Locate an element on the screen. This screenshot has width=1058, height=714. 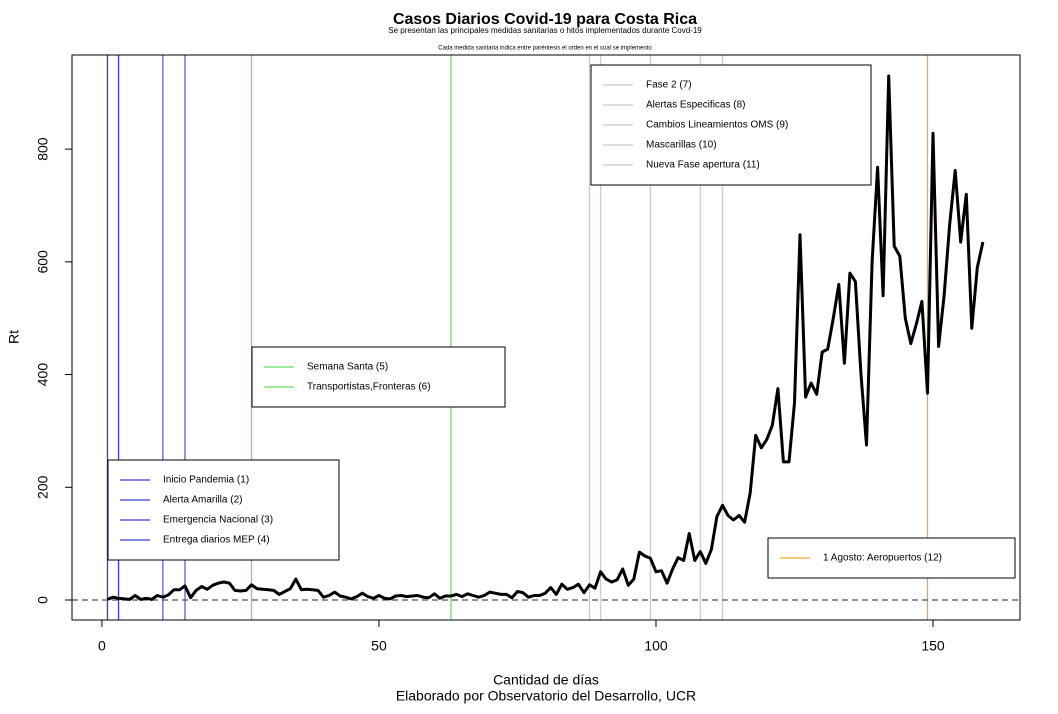
legend-label: Mascarillas (10) is located at coordinates (681, 145).